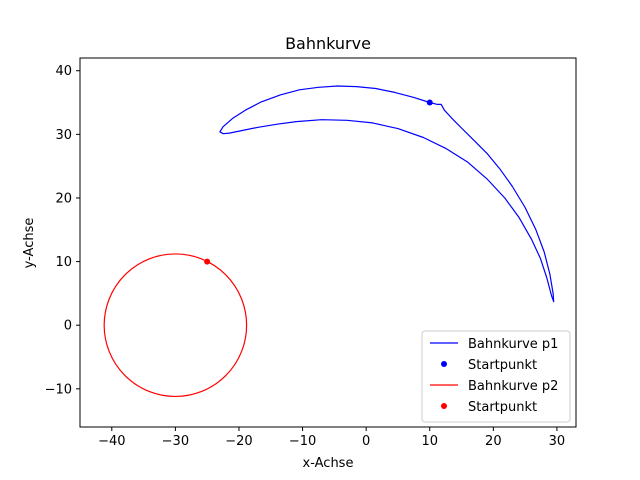 The image size is (640, 480). Describe the element at coordinates (429, 102) in the screenshot. I see `start-point-p1` at that location.